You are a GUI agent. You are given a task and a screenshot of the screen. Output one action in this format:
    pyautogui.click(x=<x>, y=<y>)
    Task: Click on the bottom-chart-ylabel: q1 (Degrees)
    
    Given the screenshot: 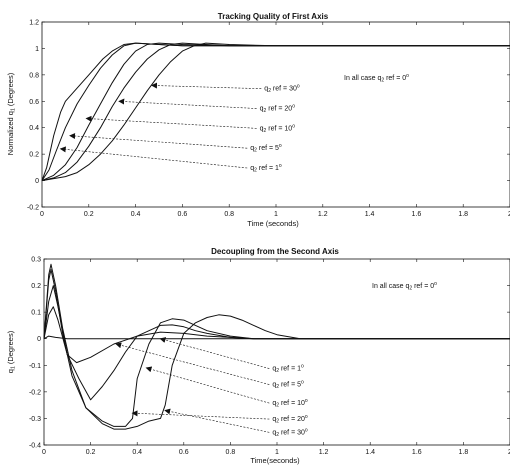 What is the action you would take?
    pyautogui.click(x=11, y=351)
    